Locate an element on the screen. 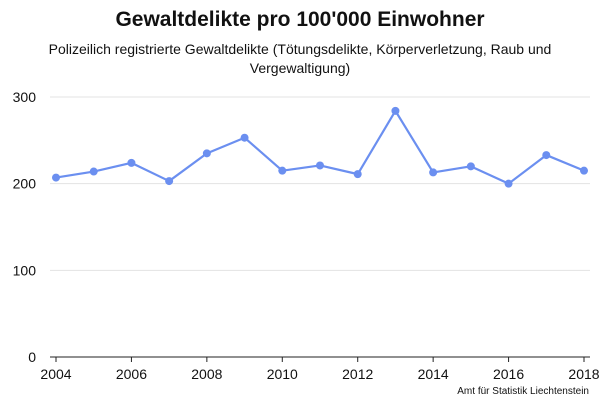  x-tick-label: 2008 is located at coordinates (206, 374).